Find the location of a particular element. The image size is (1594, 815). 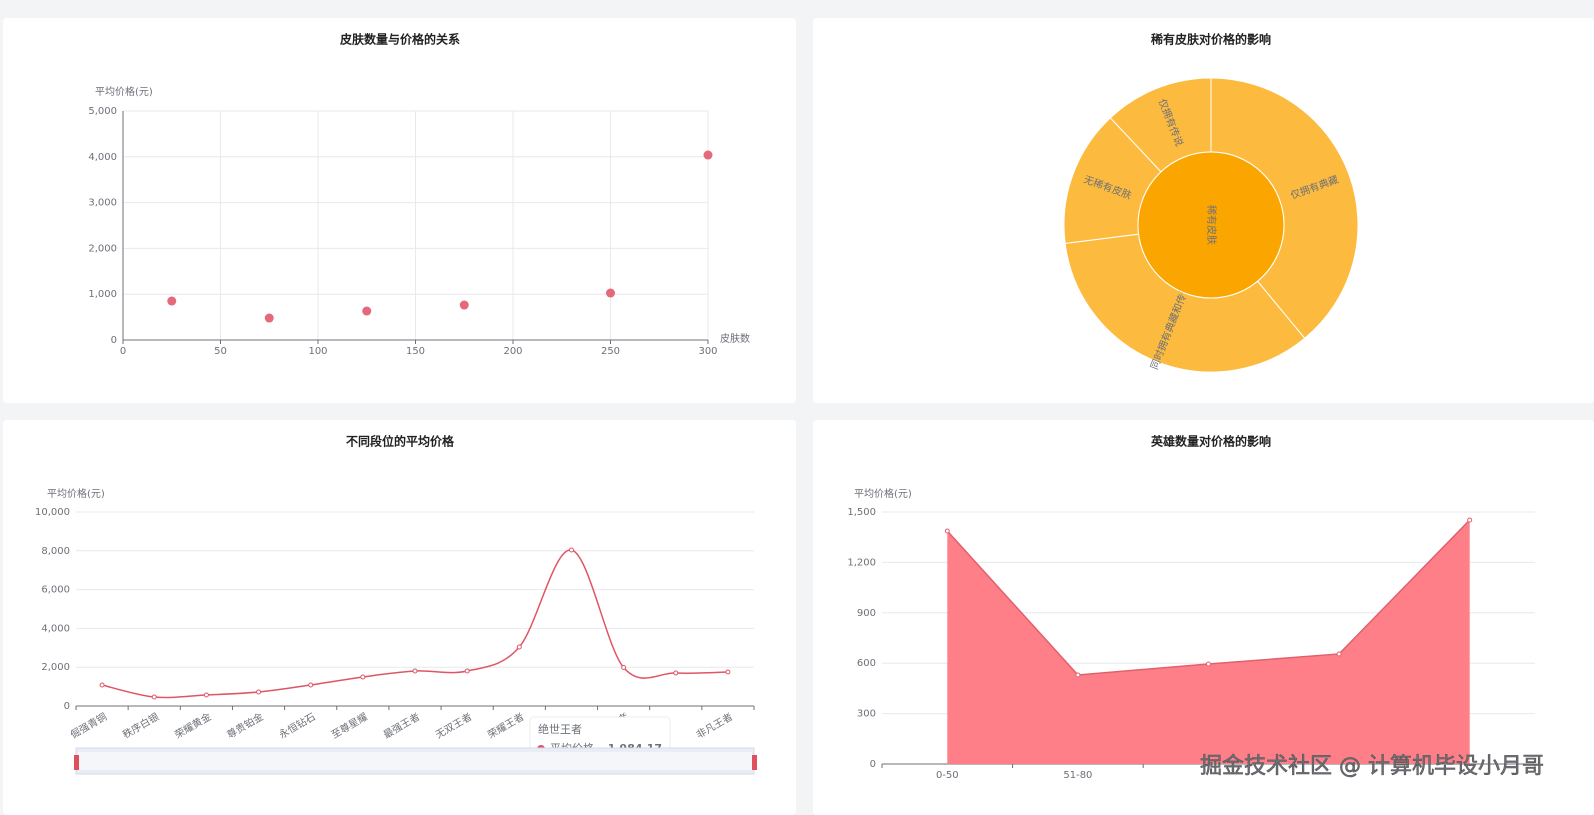

x-axis-name: 皮肤数 is located at coordinates (735, 338).